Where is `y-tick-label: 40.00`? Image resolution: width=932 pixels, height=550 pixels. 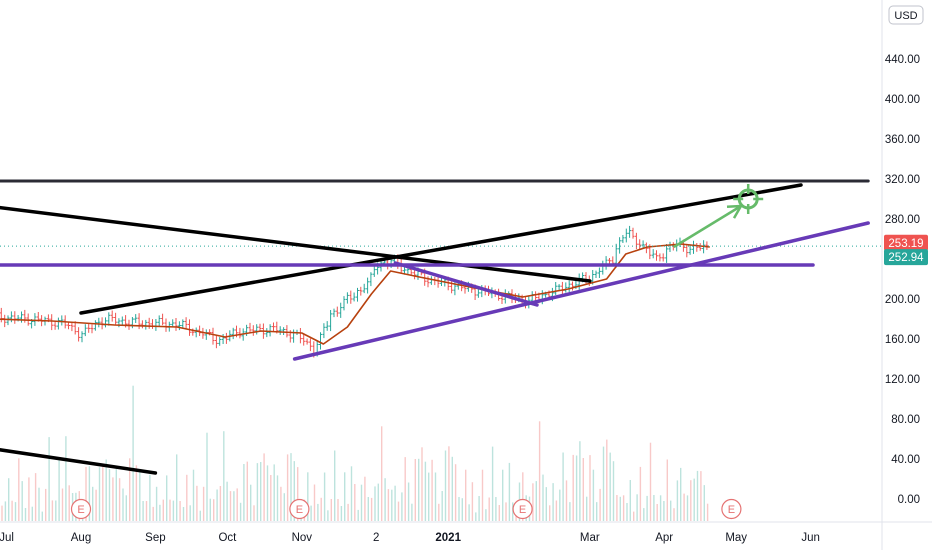 y-tick-label: 40.00 is located at coordinates (905, 460).